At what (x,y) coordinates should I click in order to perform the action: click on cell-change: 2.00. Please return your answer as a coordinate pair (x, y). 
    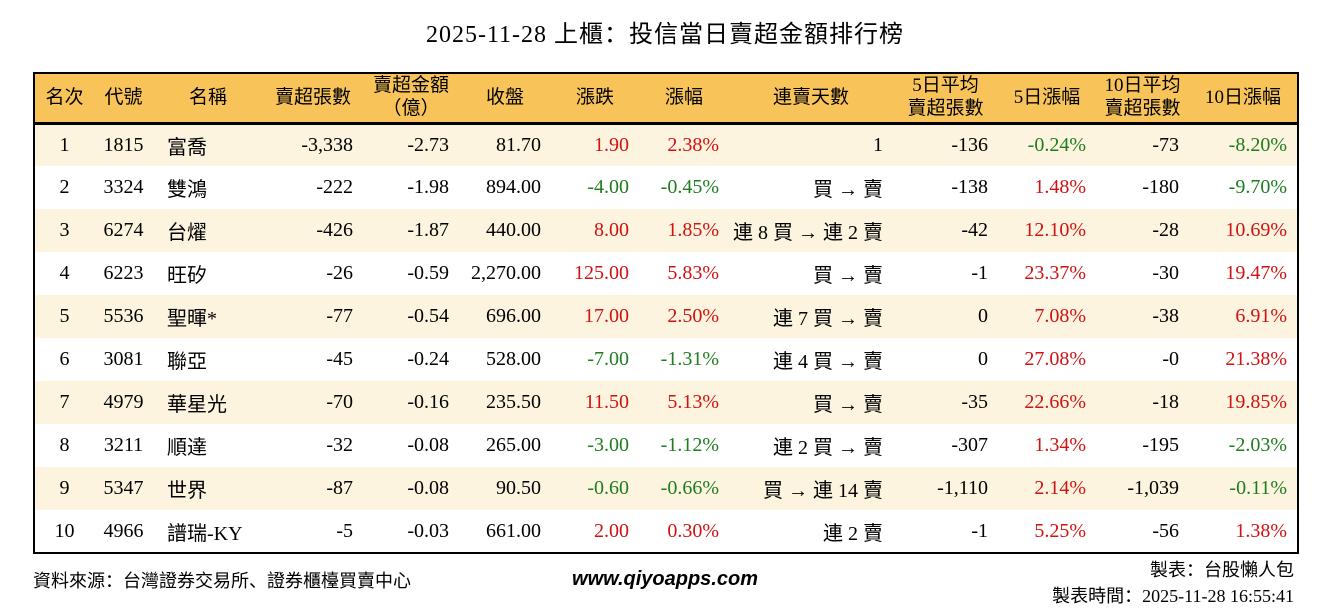
    Looking at the image, I should click on (611, 530).